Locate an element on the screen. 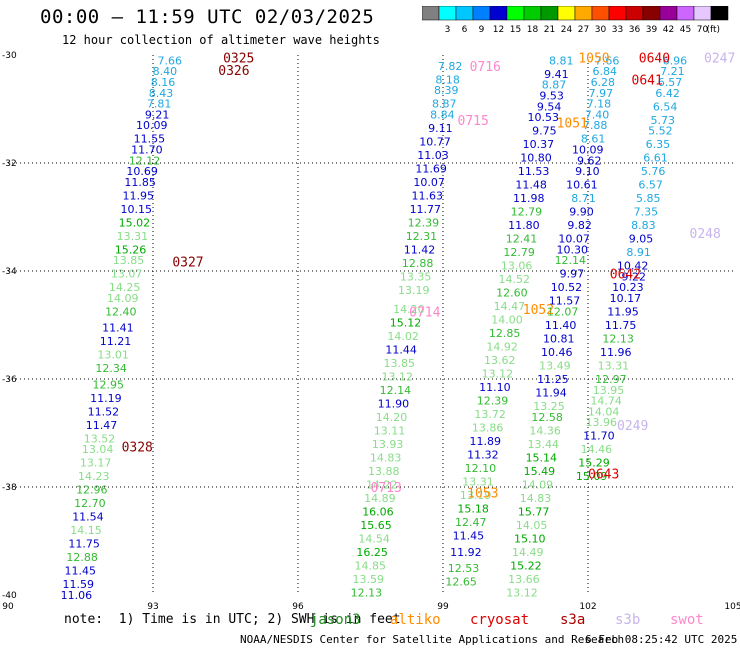 Image resolution: width=740 pixels, height=650 pixels. wave-height-value: 12.96 is located at coordinates (92, 490).